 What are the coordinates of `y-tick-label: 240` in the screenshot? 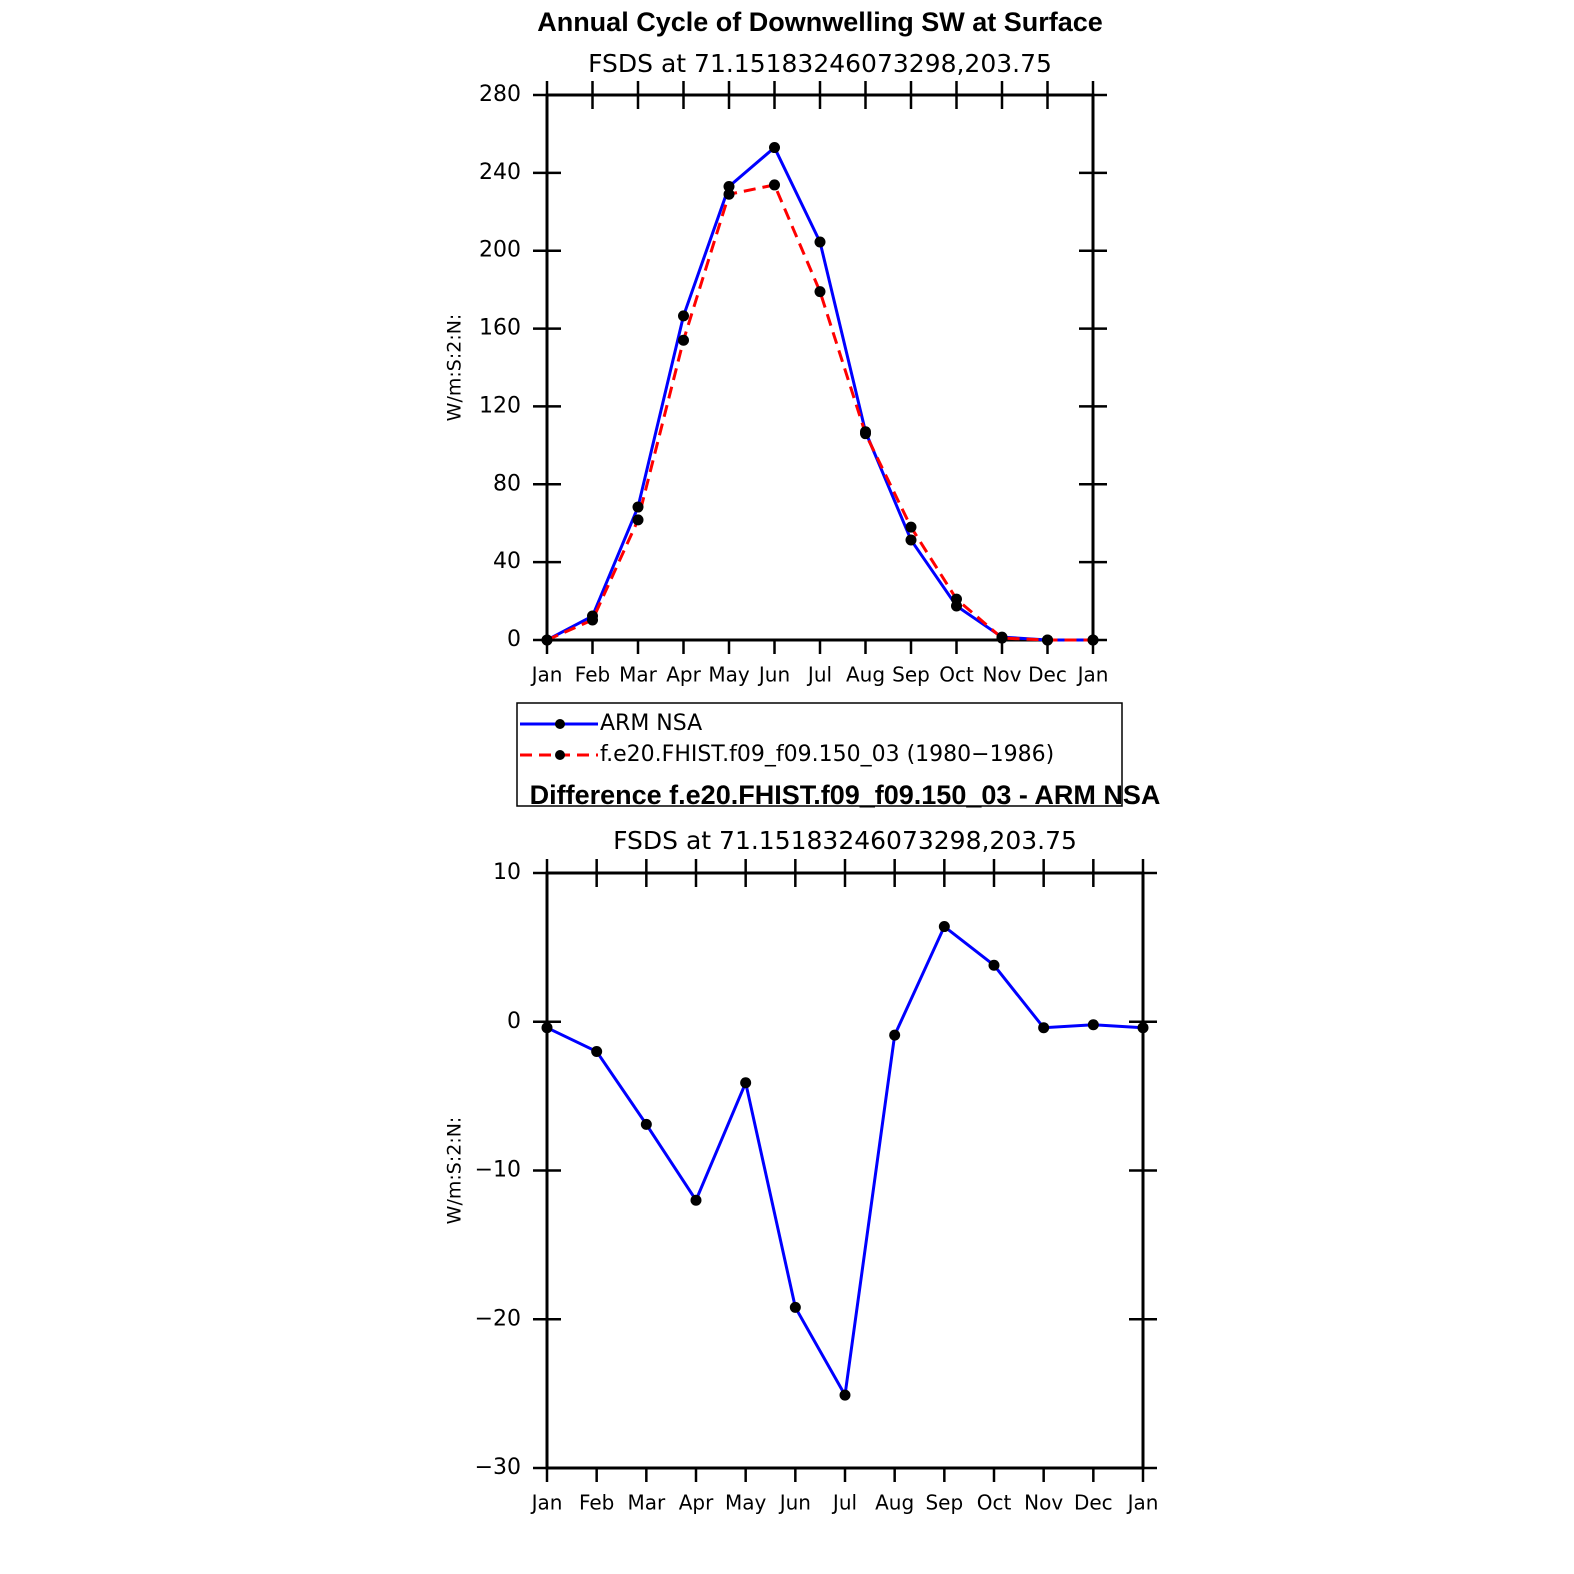 It's located at (500, 172).